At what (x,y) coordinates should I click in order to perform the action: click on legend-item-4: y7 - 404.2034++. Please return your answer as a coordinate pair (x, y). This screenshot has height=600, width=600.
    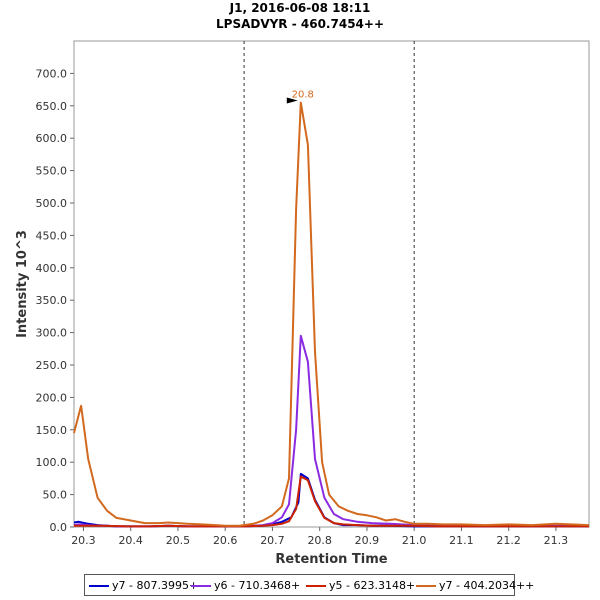
    Looking at the image, I should click on (475, 585).